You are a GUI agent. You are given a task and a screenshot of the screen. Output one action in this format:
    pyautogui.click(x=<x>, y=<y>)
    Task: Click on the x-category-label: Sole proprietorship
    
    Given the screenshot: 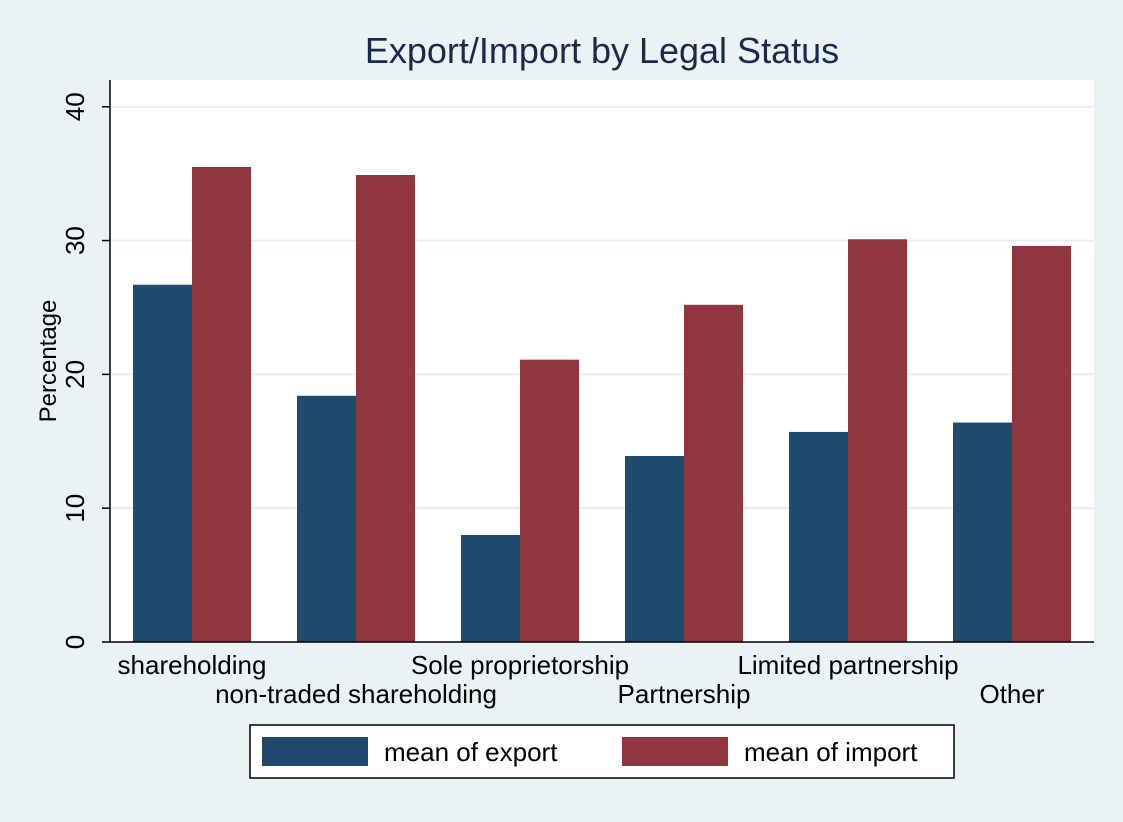 What is the action you would take?
    pyautogui.click(x=520, y=665)
    